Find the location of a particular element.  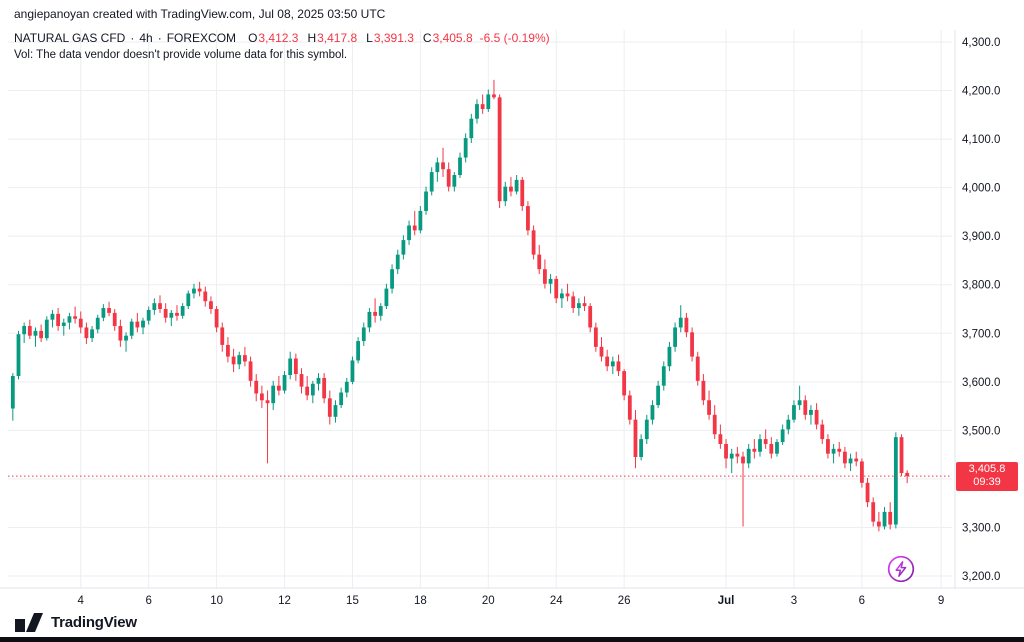

svg-text: 3,500.0 is located at coordinates (981, 431).